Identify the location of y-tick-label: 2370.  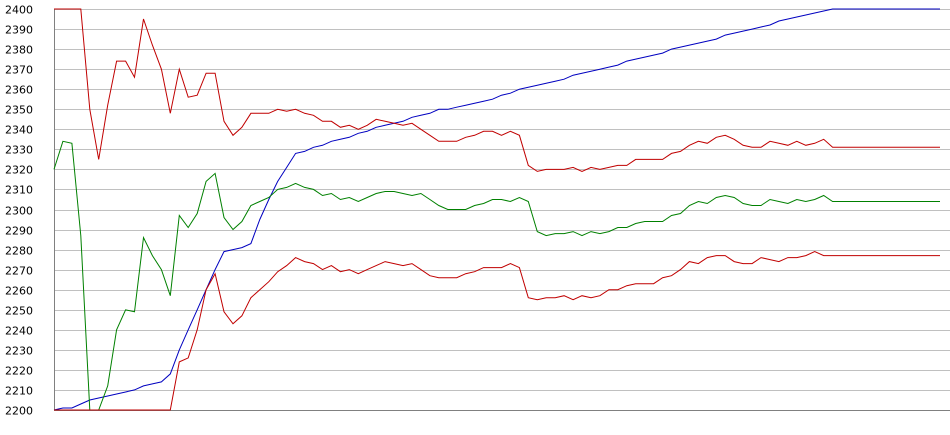
(19, 70).